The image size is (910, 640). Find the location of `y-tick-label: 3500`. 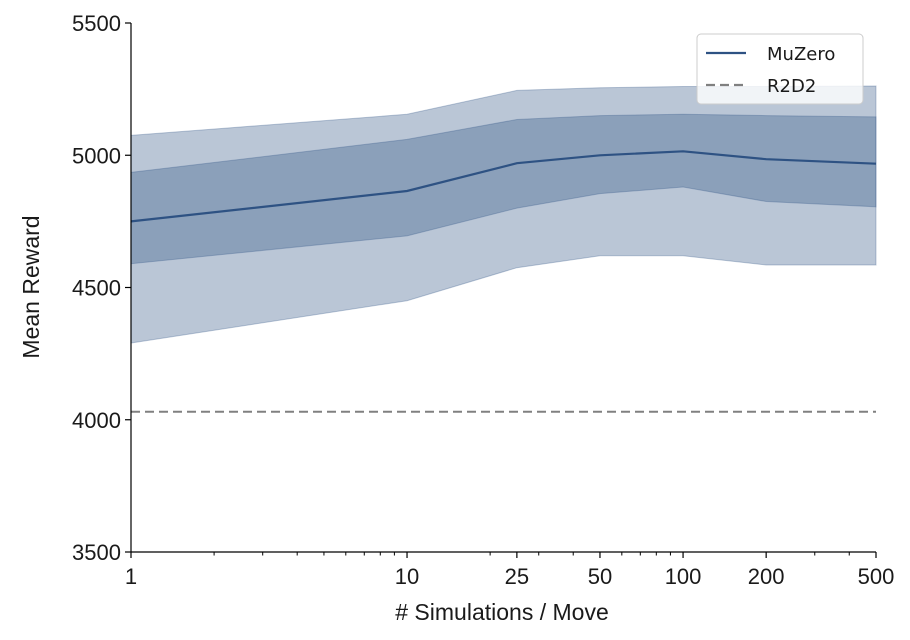

y-tick-label: 3500 is located at coordinates (96, 552).